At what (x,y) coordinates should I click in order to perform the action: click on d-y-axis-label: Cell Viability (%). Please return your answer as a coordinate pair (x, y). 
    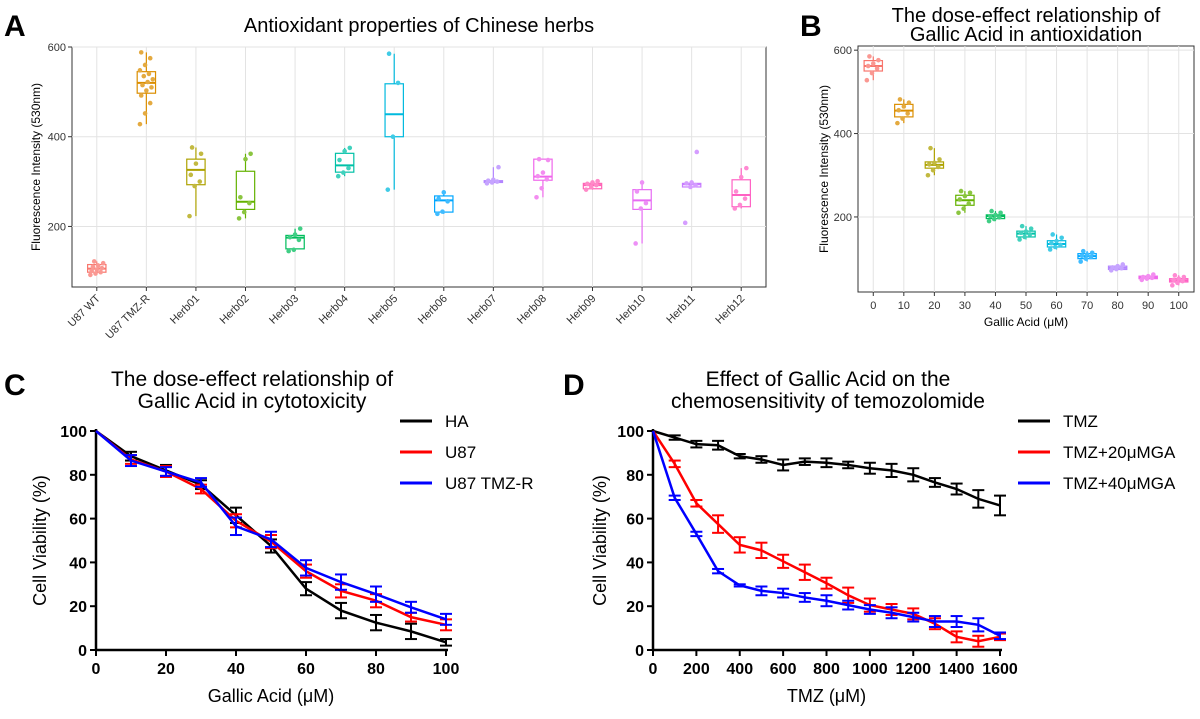
    Looking at the image, I should click on (600, 540).